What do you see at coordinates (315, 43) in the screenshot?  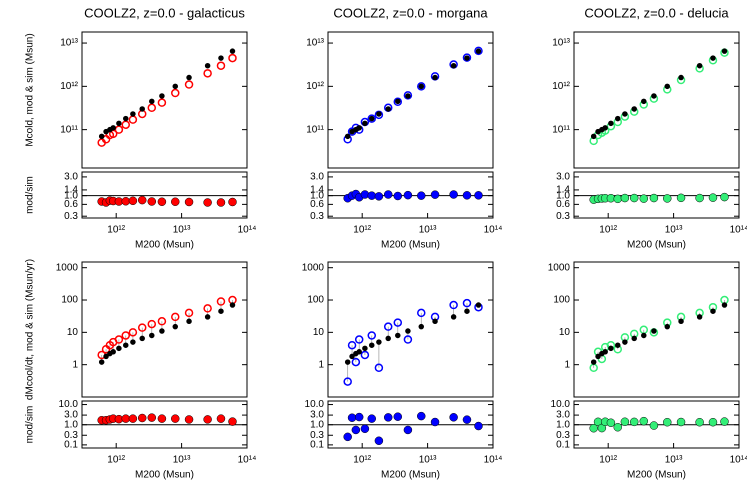 I see `y-tick-label: 10¹³` at bounding box center [315, 43].